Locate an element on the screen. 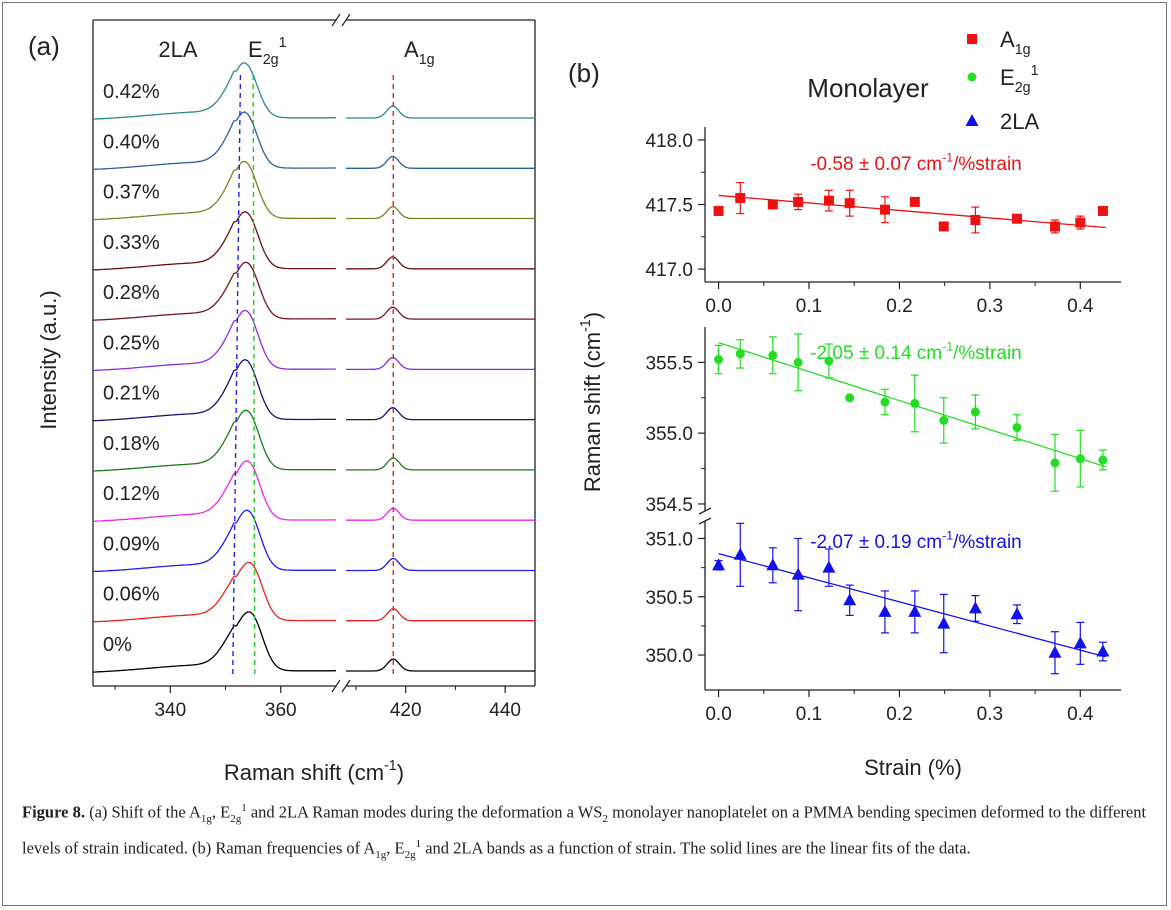 This screenshot has height=910, width=1171. x-axis-label-main: Raman shift (cm is located at coordinates (304, 772).